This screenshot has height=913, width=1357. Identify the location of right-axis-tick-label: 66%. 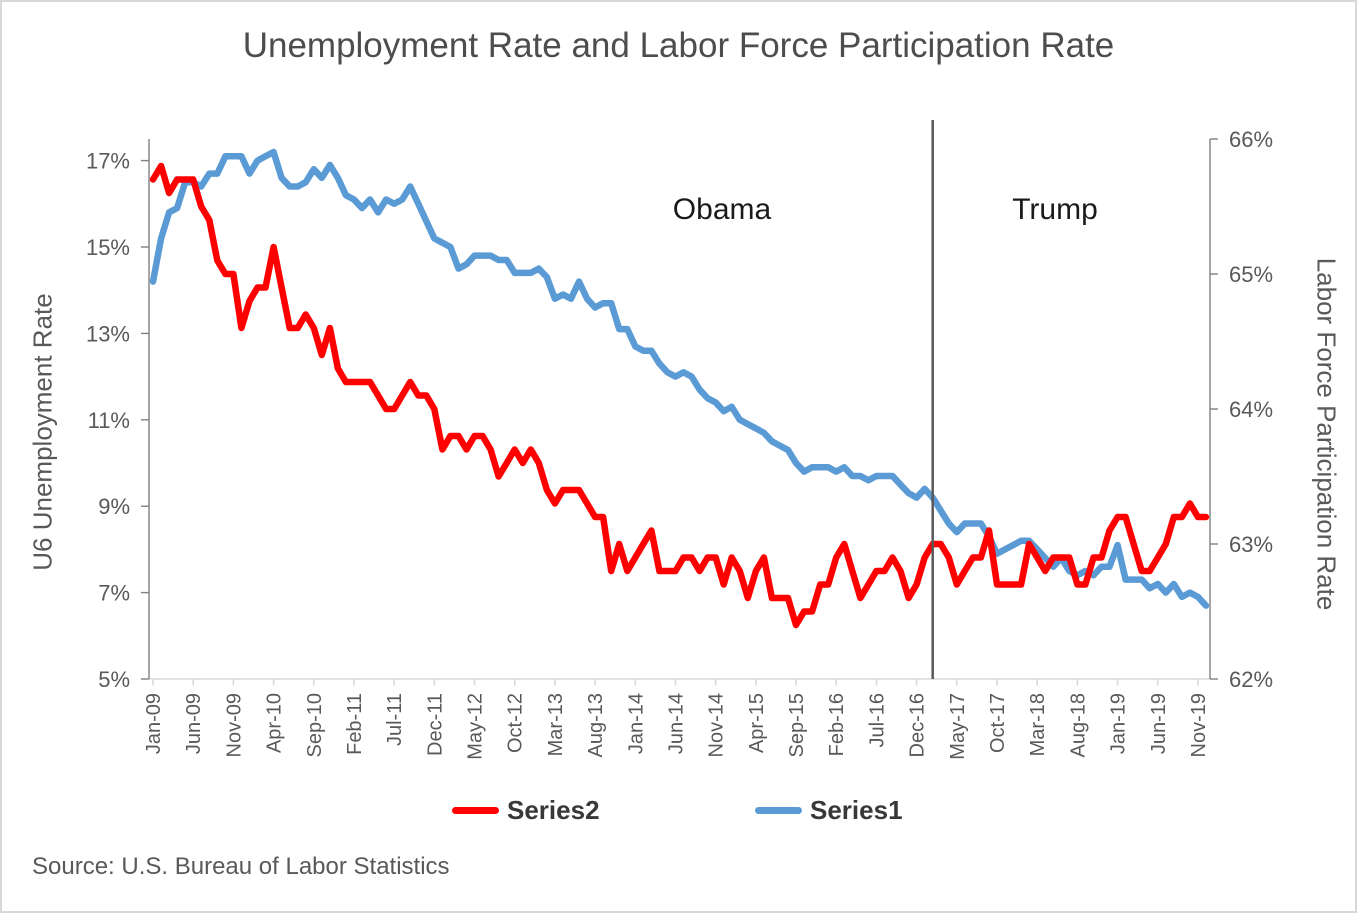
(1251, 139).